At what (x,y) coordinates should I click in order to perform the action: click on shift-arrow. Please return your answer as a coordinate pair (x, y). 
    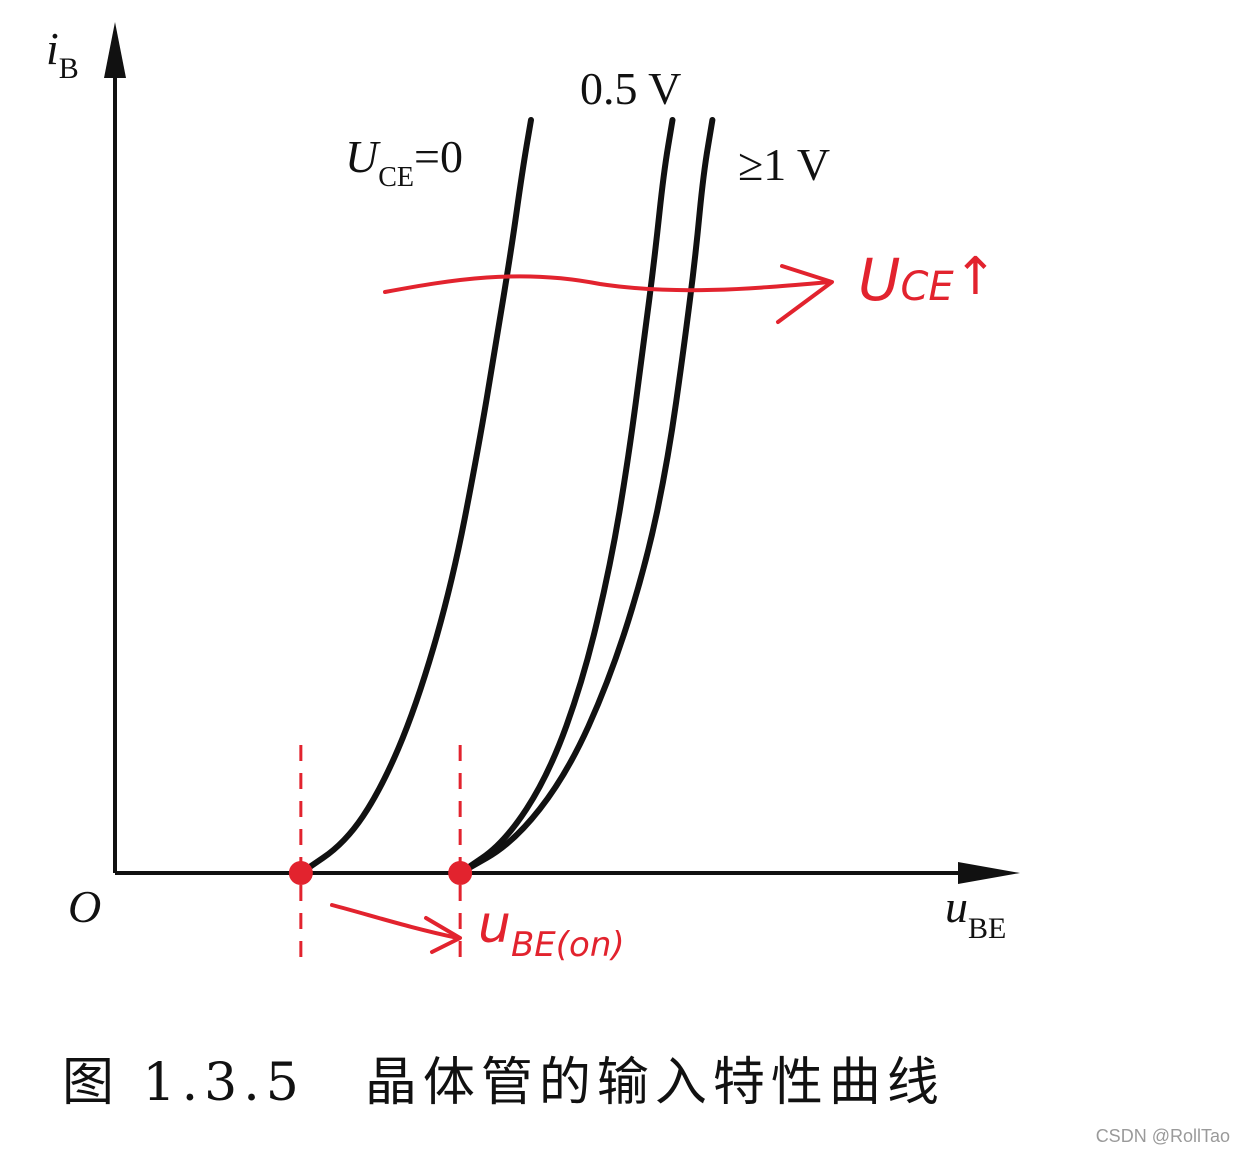
    Looking at the image, I should click on (607, 284).